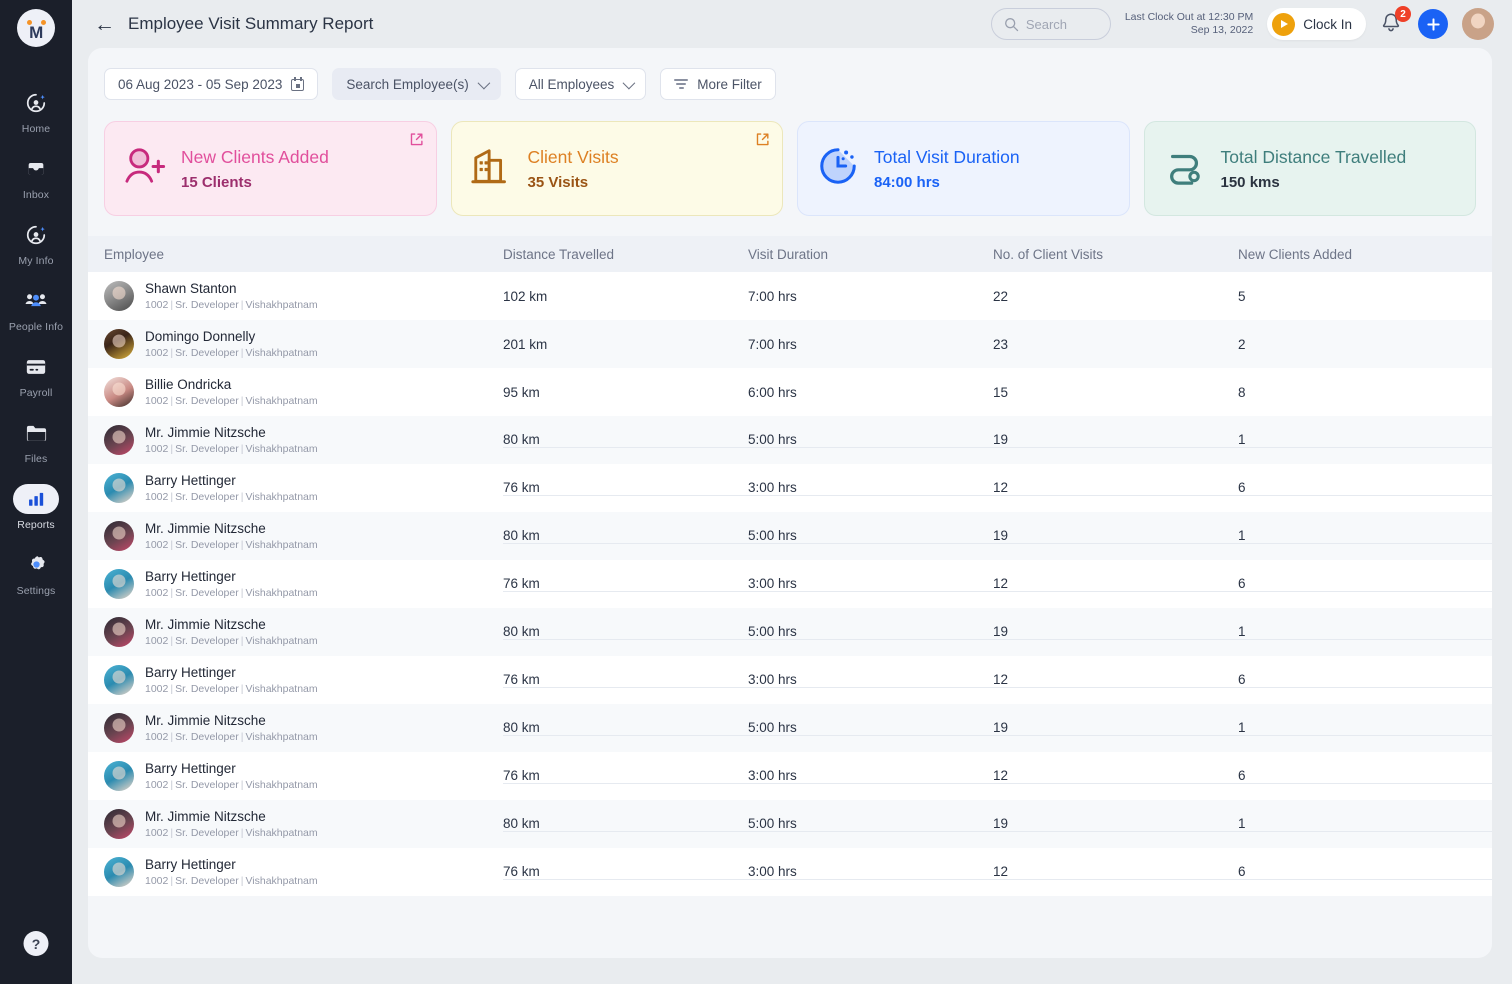 This screenshot has height=984, width=1512. I want to click on employee-name: Mr. Jimmie Nitzsche, so click(205, 720).